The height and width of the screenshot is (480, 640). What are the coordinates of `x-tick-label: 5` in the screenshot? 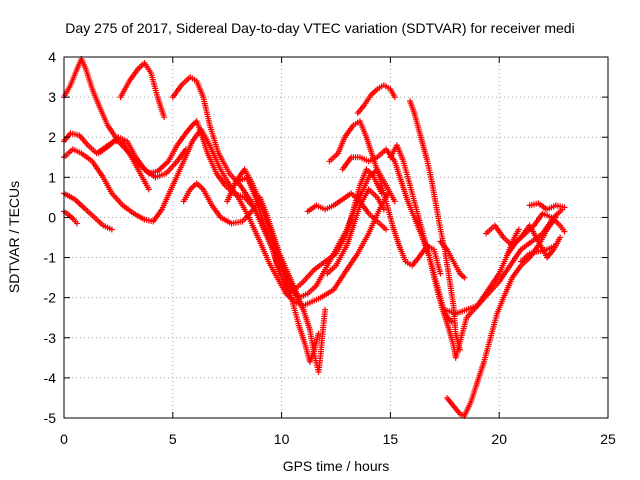 It's located at (173, 439).